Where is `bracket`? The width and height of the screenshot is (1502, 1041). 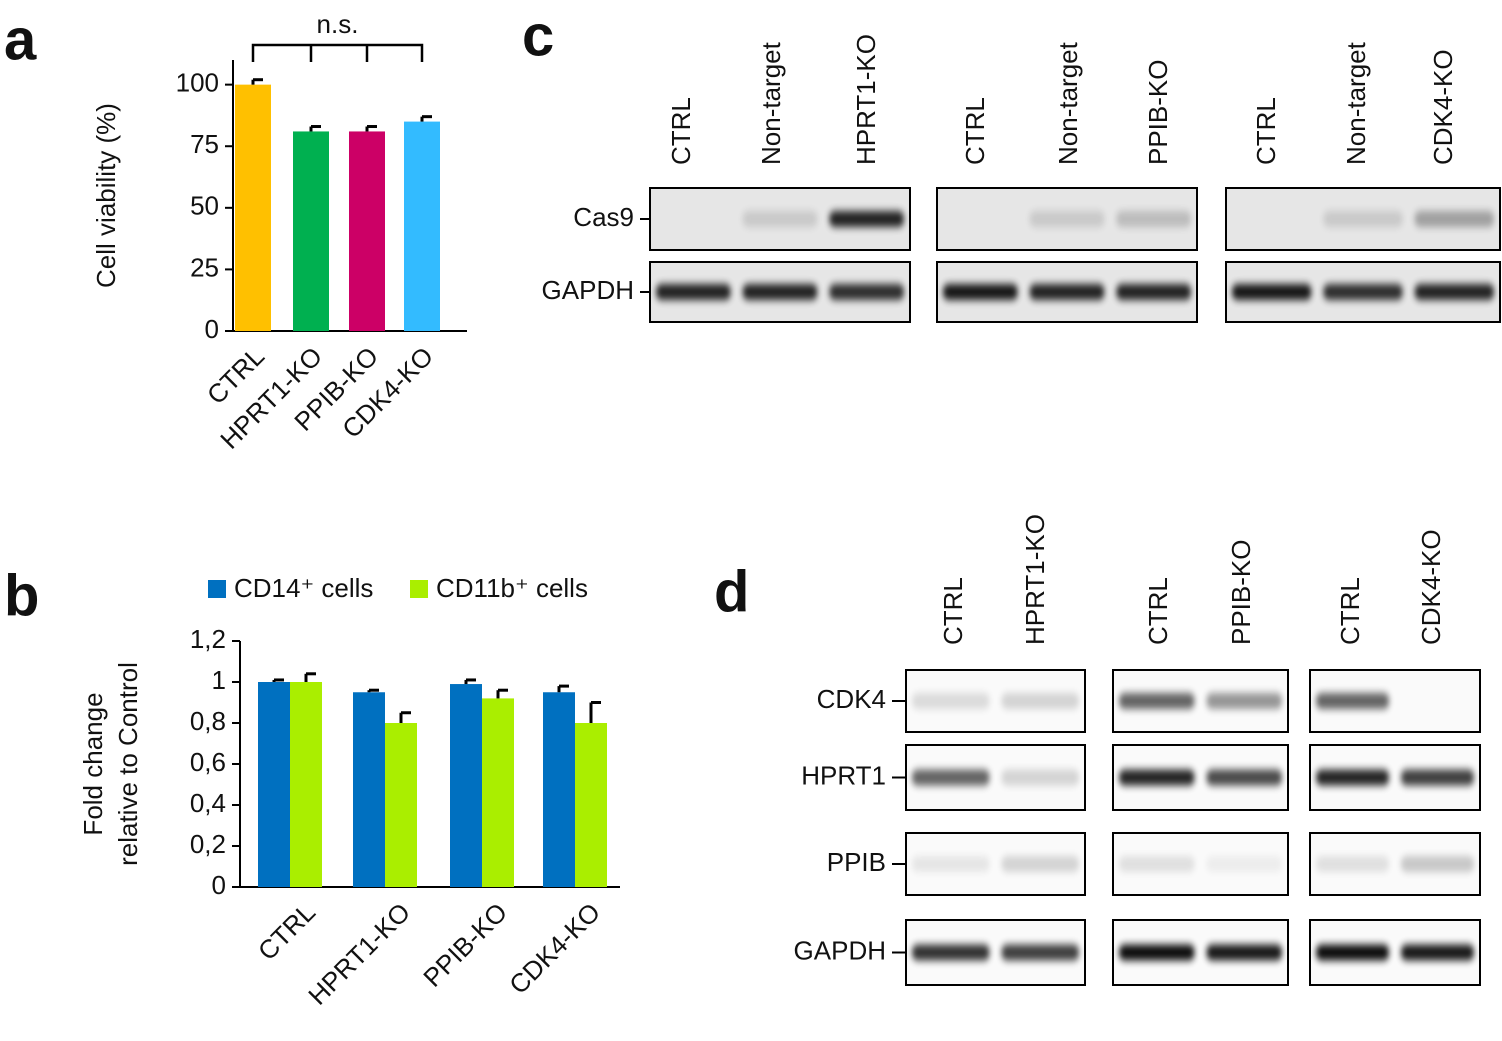
bracket is located at coordinates (337, 52).